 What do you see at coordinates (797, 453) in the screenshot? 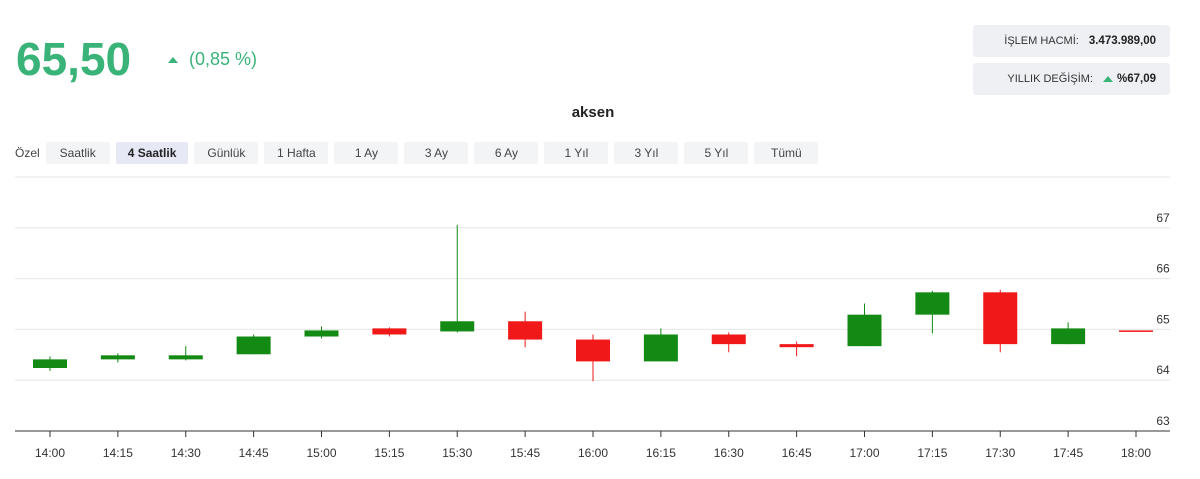
I see `x-tick-label: 16:45` at bounding box center [797, 453].